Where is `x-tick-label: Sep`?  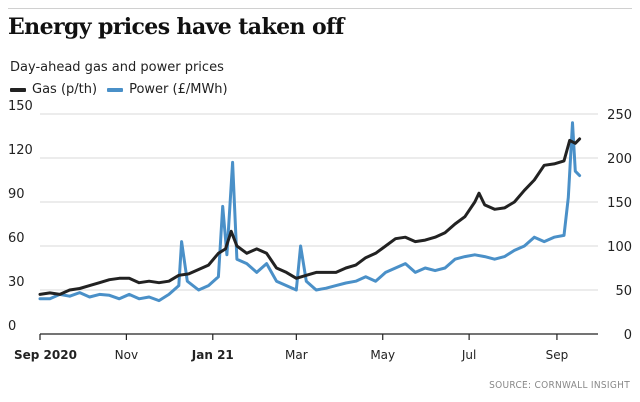 x-tick-label: Sep is located at coordinates (557, 355).